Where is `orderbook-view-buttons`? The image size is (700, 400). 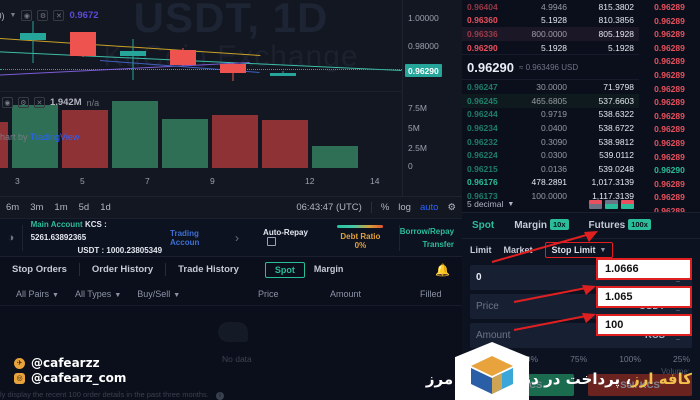 orderbook-view-buttons is located at coordinates (611, 204).